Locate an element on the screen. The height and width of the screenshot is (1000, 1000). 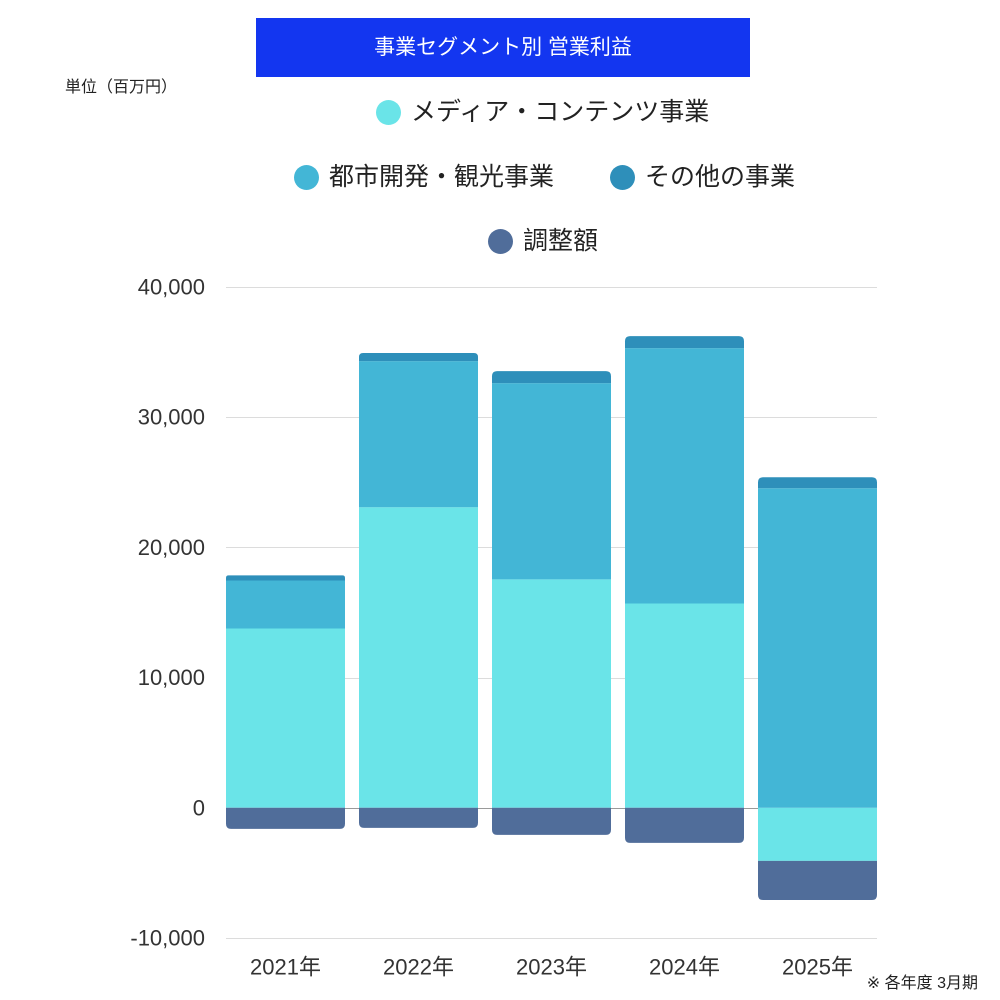
bar-segment-c1-s2 is located at coordinates (418, 357).